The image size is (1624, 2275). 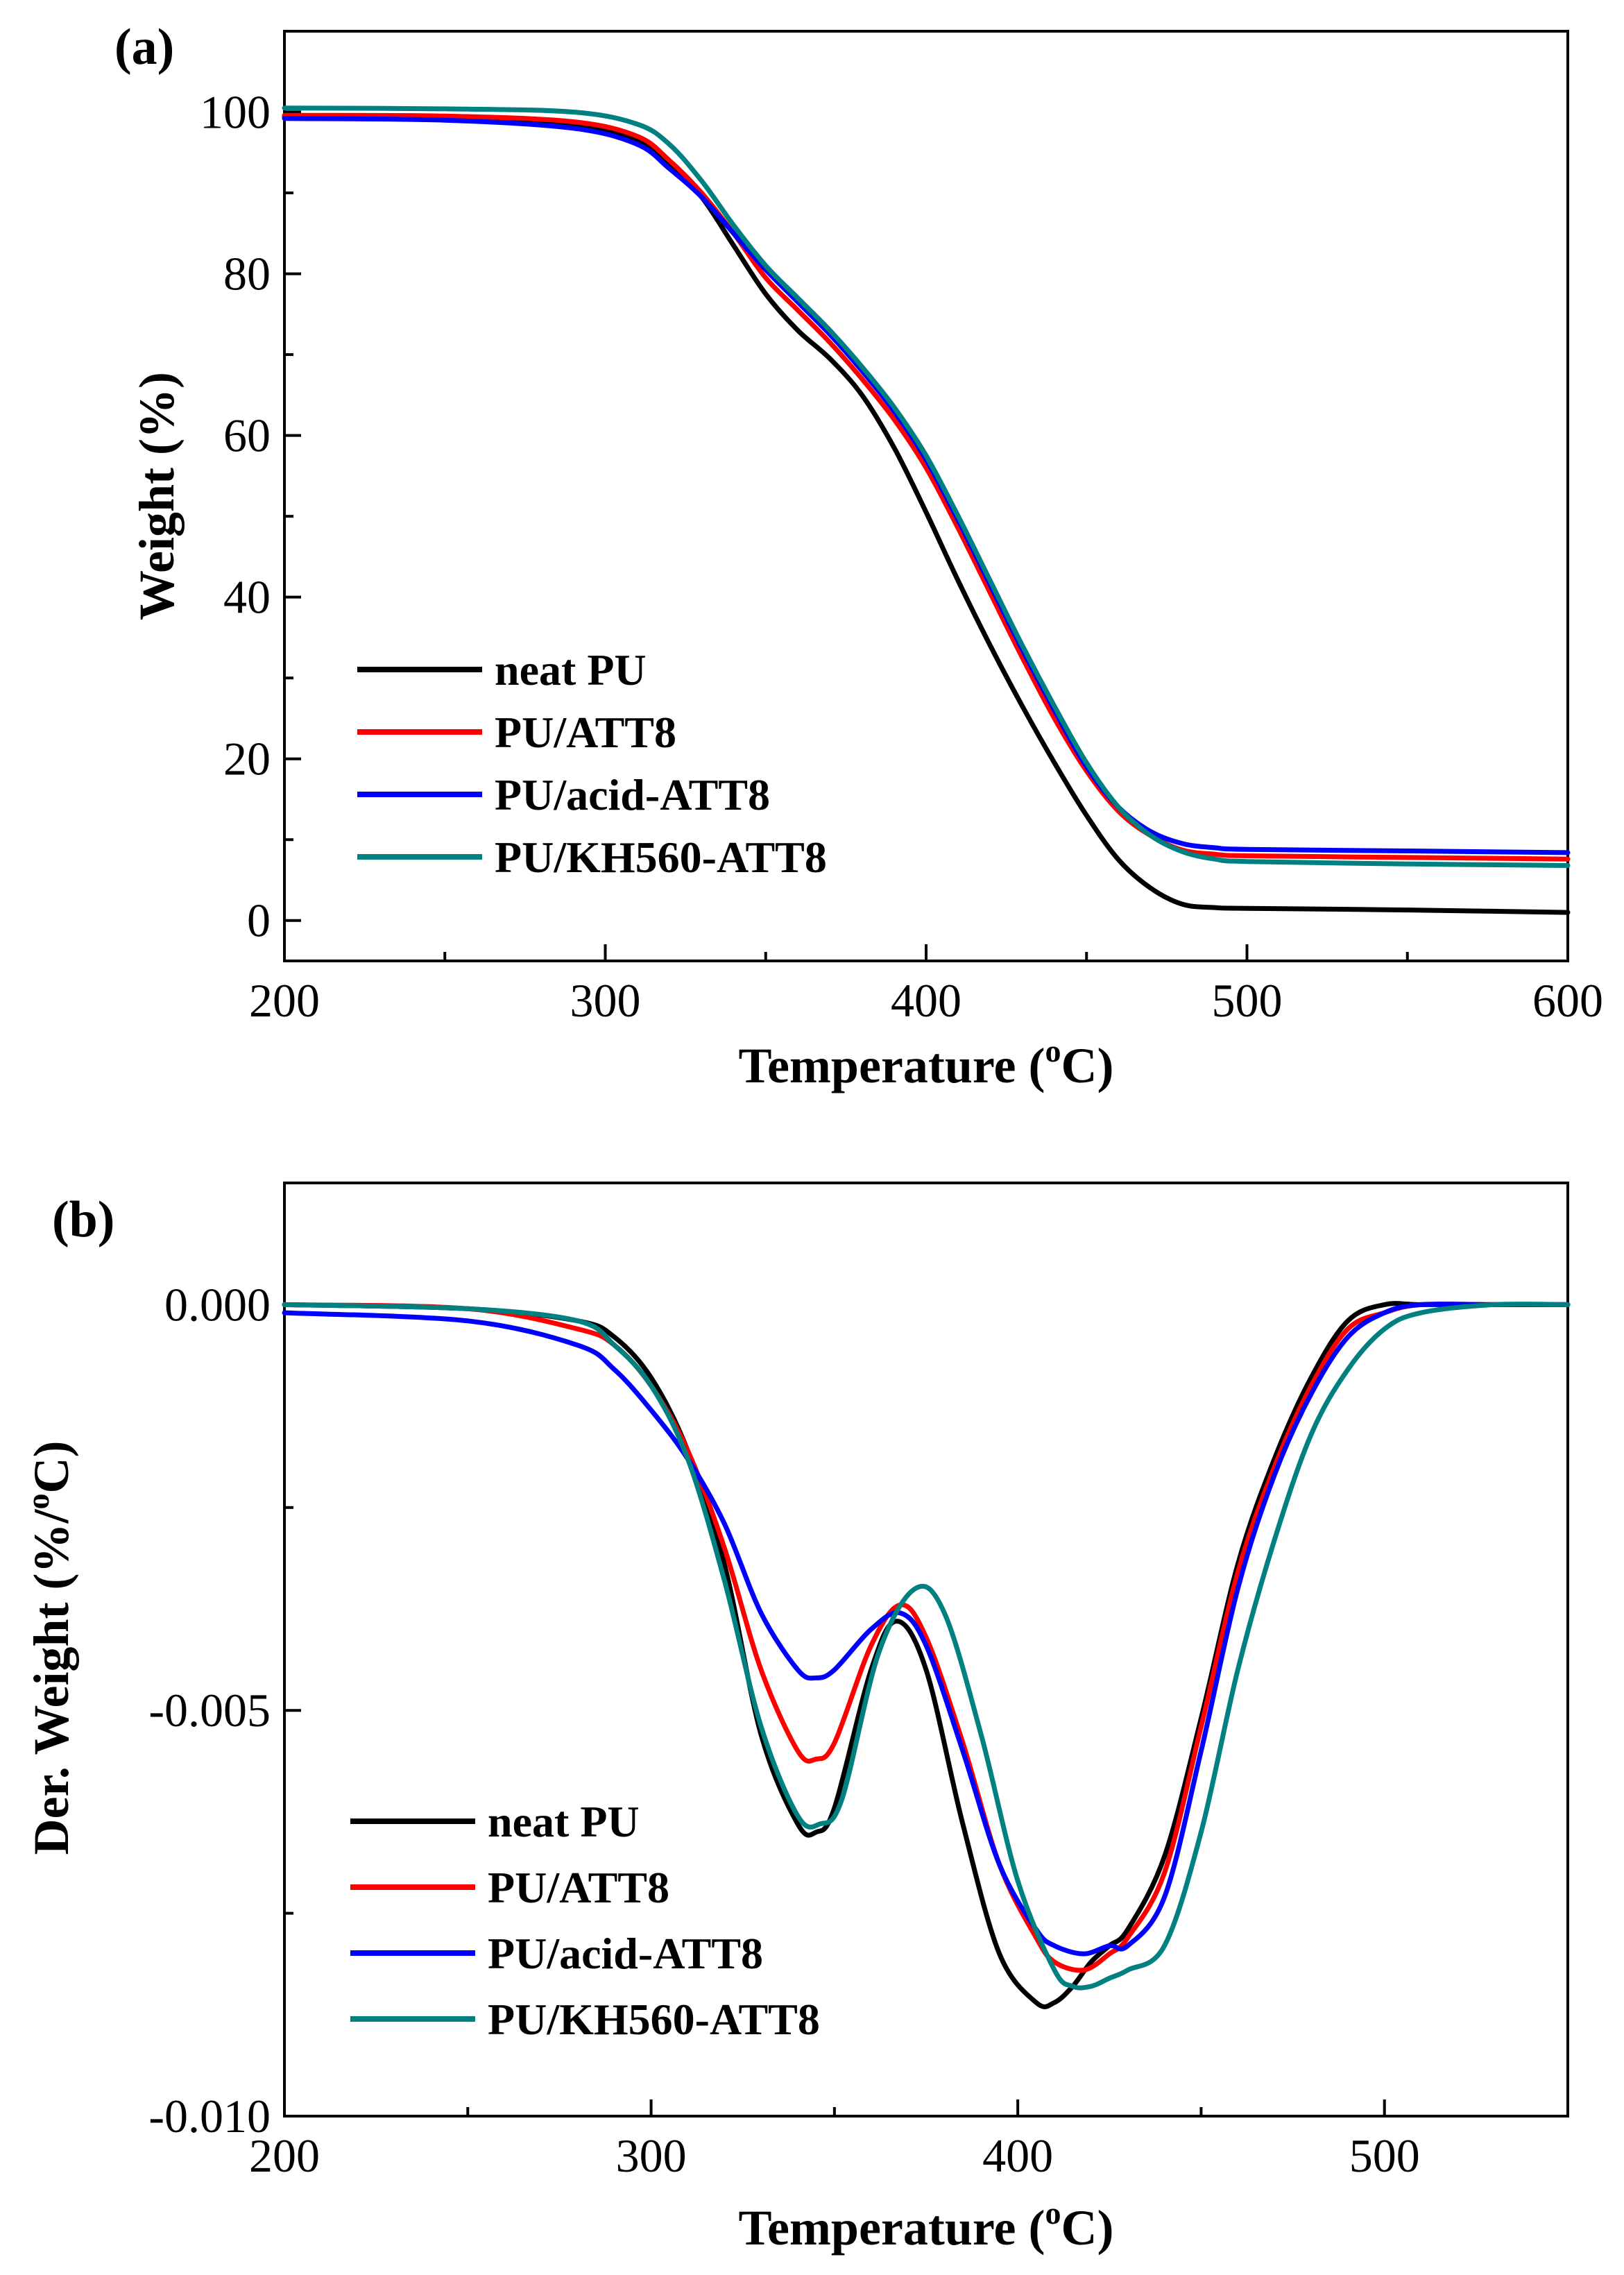 What do you see at coordinates (592, 763) in the screenshot?
I see `panel-a-legend: neat PU PU/ATT8 PU/acid-ATT8 PU/KH560-ATT8` at bounding box center [592, 763].